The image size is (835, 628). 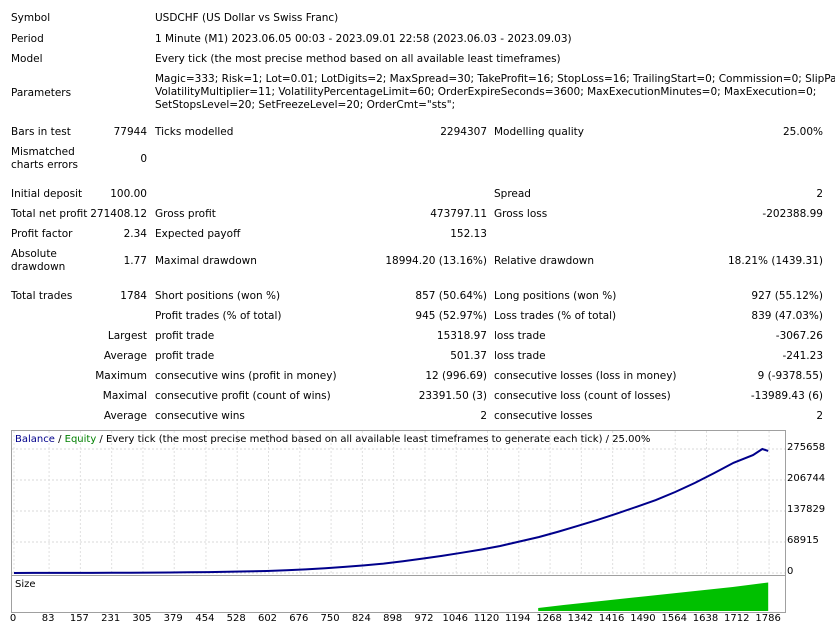 What do you see at coordinates (121, 376) in the screenshot?
I see `maximum-label: Maximum` at bounding box center [121, 376].